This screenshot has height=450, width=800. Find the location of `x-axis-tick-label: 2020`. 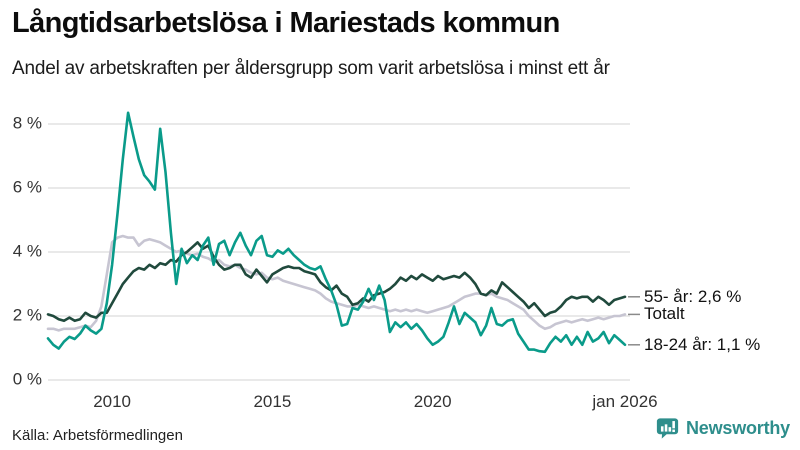

x-axis-tick-label: 2020 is located at coordinates (432, 401).